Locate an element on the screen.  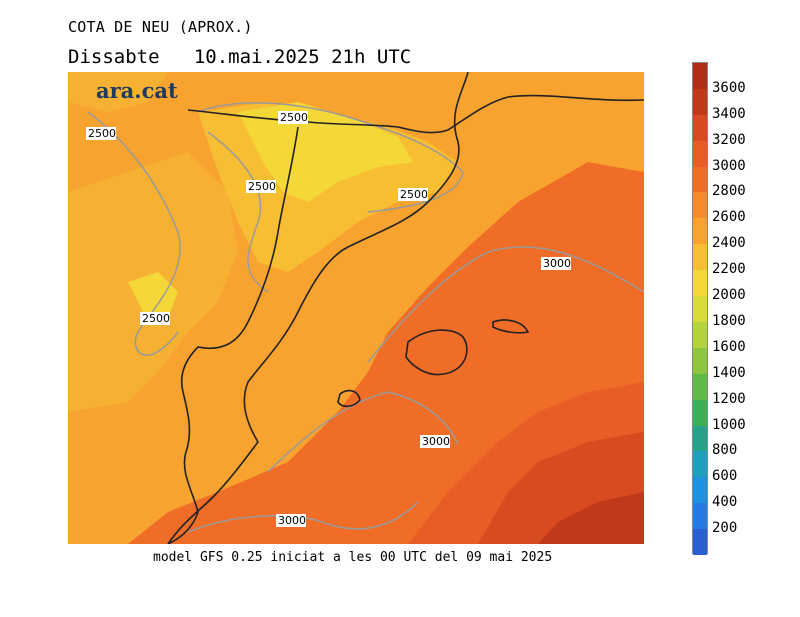
field-yellow-west is located at coordinates (153, 294).